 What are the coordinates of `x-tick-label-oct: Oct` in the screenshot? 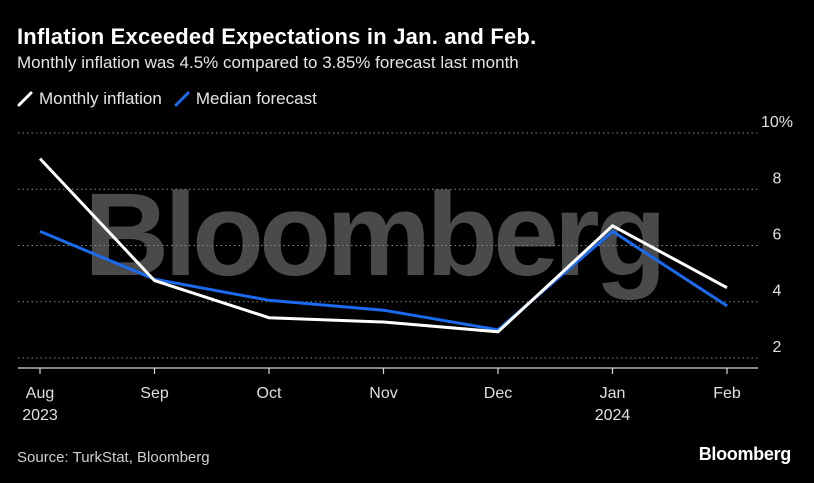 It's located at (269, 393).